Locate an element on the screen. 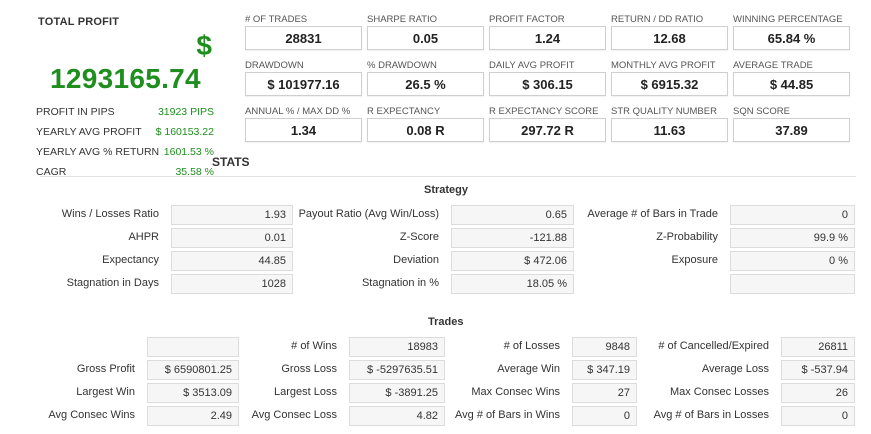  metric-card-daily-avg: DAILY AVG PROFIT $ 306.15 is located at coordinates (547, 78).